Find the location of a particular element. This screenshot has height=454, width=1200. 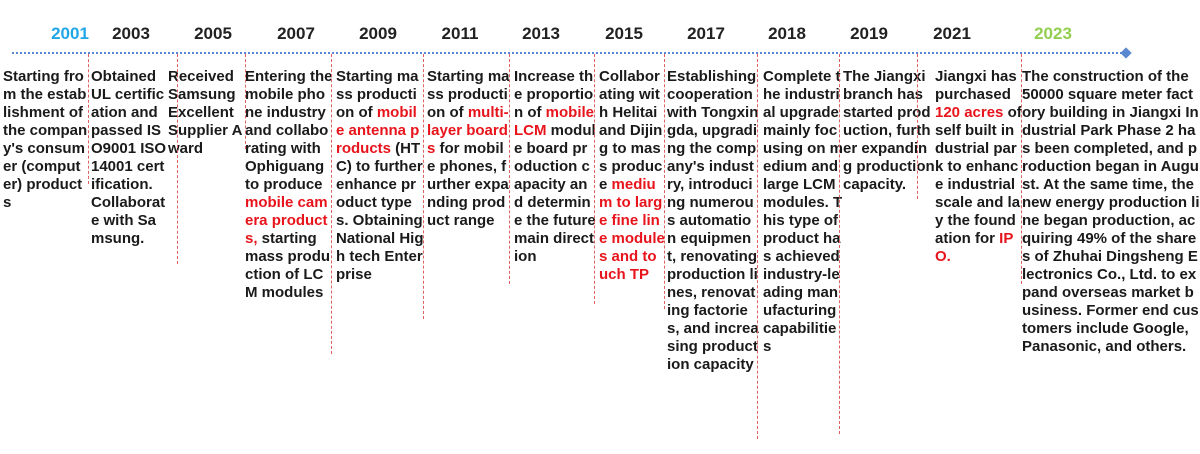

year-label-2011: 2011 is located at coordinates (460, 33).